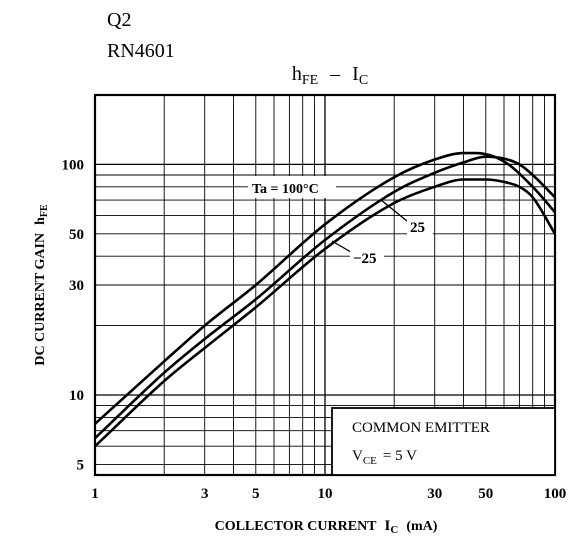 This screenshot has height=538, width=576. Describe the element at coordinates (384, 457) in the screenshot. I see `condition-value: VCE = 5 V` at that location.